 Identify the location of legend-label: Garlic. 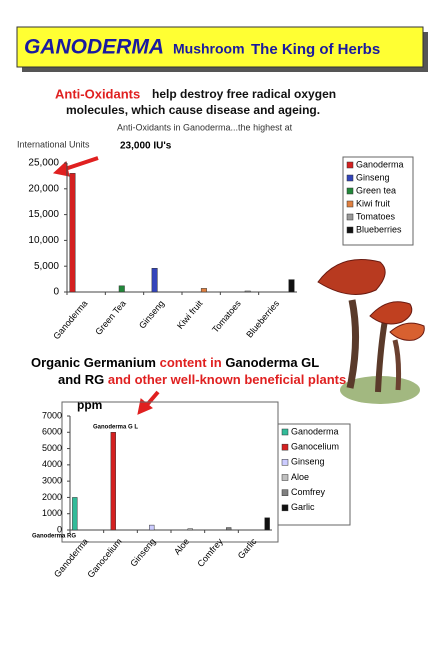
(303, 507).